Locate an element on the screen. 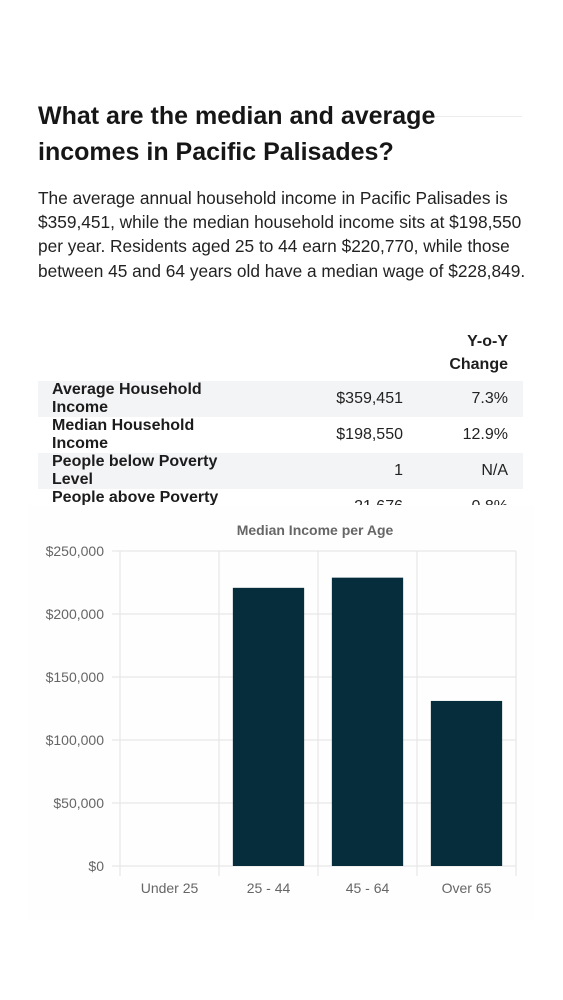 The image size is (563, 1000). chart-title: Median Income per Age is located at coordinates (315, 530).